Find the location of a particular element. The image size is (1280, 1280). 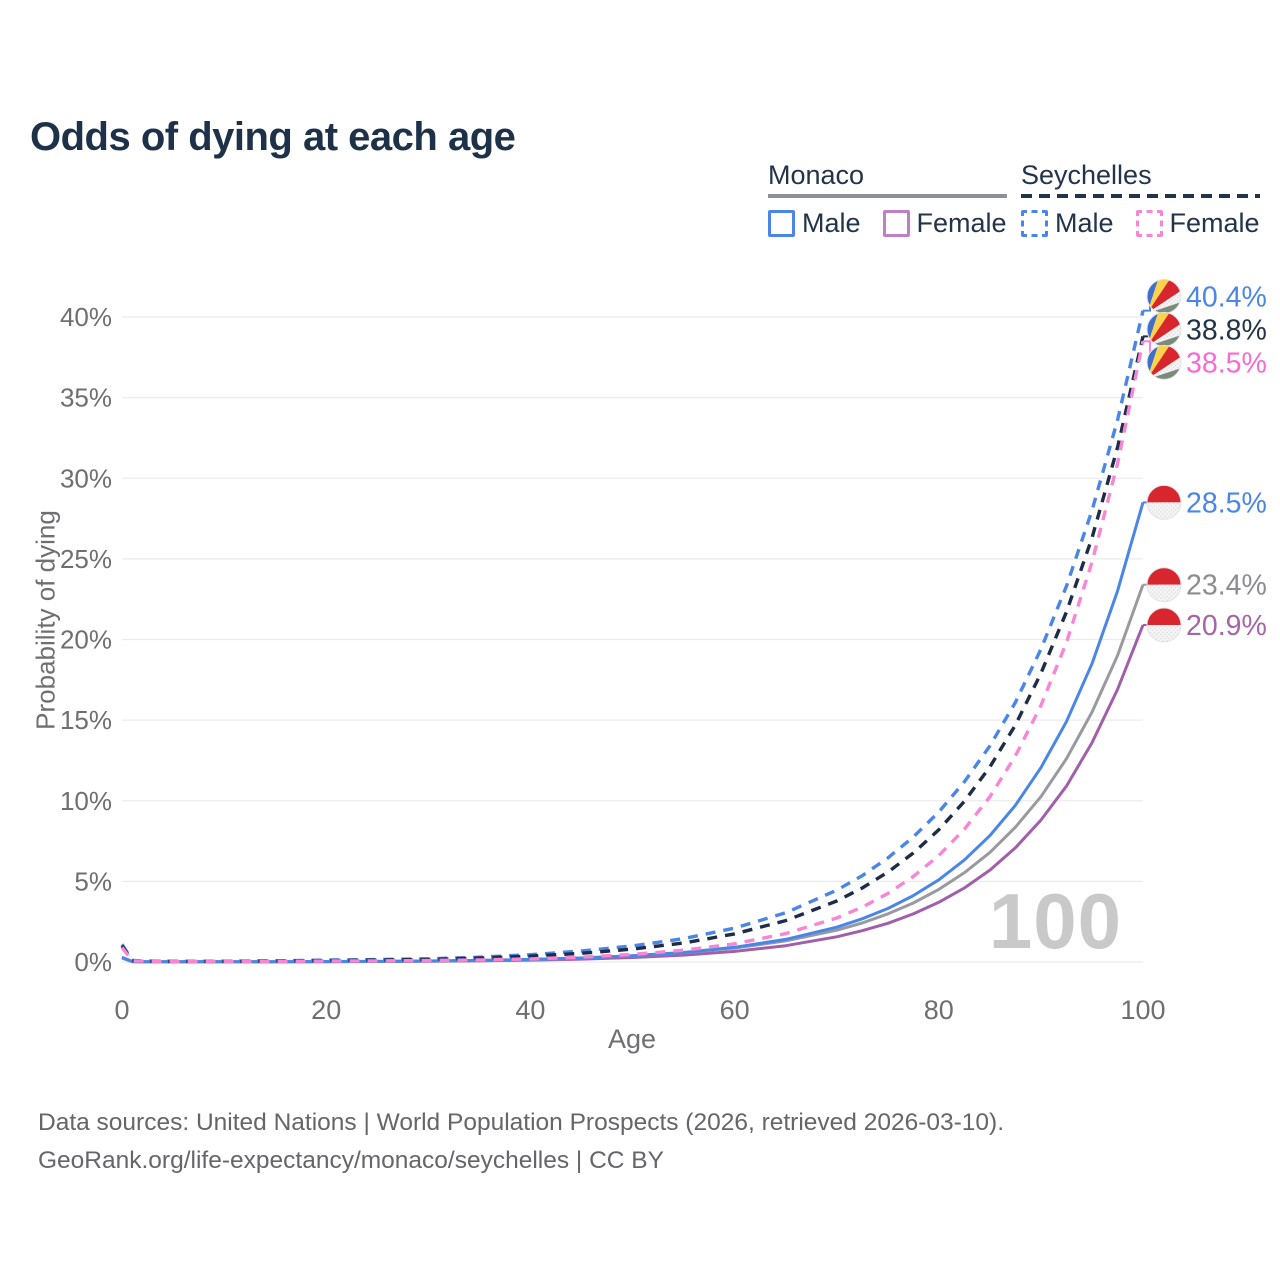

legend-group-seychelles: Seychelles Male Female is located at coordinates (1140, 199).